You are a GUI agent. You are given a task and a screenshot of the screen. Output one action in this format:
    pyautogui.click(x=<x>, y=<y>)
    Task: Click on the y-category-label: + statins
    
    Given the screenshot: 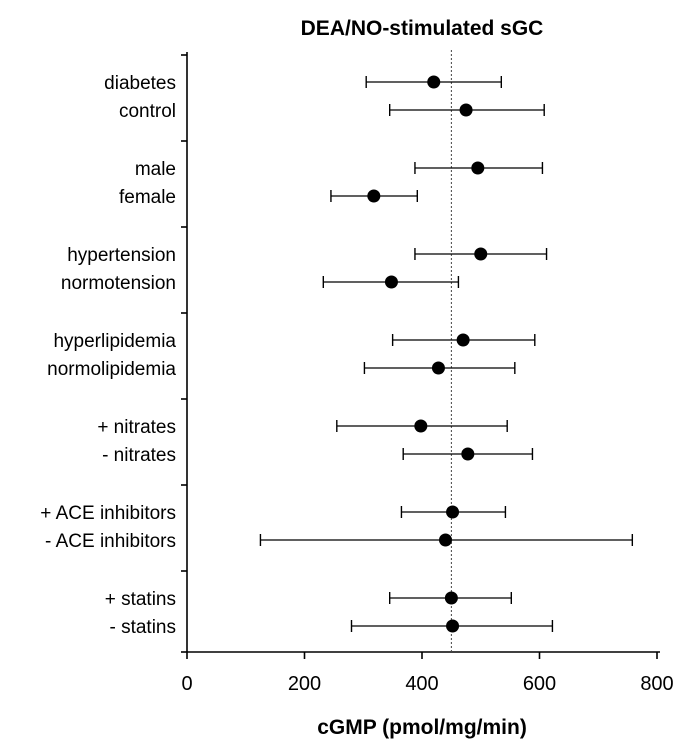 What is the action you would take?
    pyautogui.click(x=140, y=599)
    